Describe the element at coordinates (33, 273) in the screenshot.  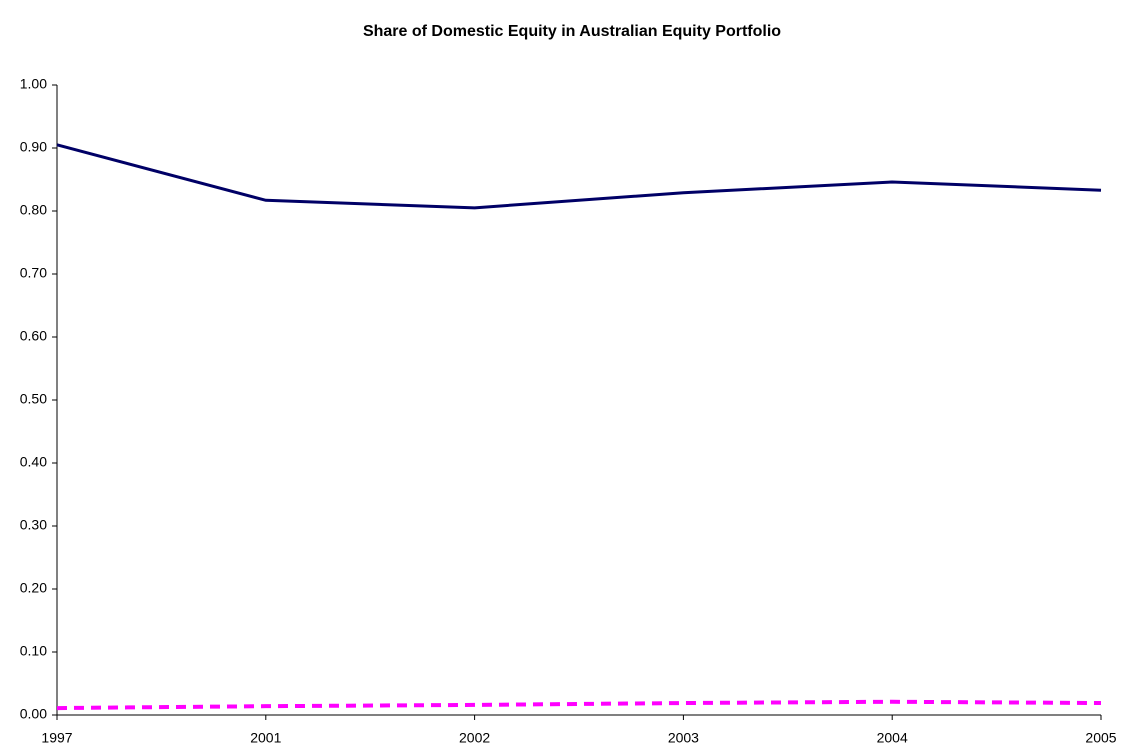
I see `y-tick-label: 0.70` at that location.